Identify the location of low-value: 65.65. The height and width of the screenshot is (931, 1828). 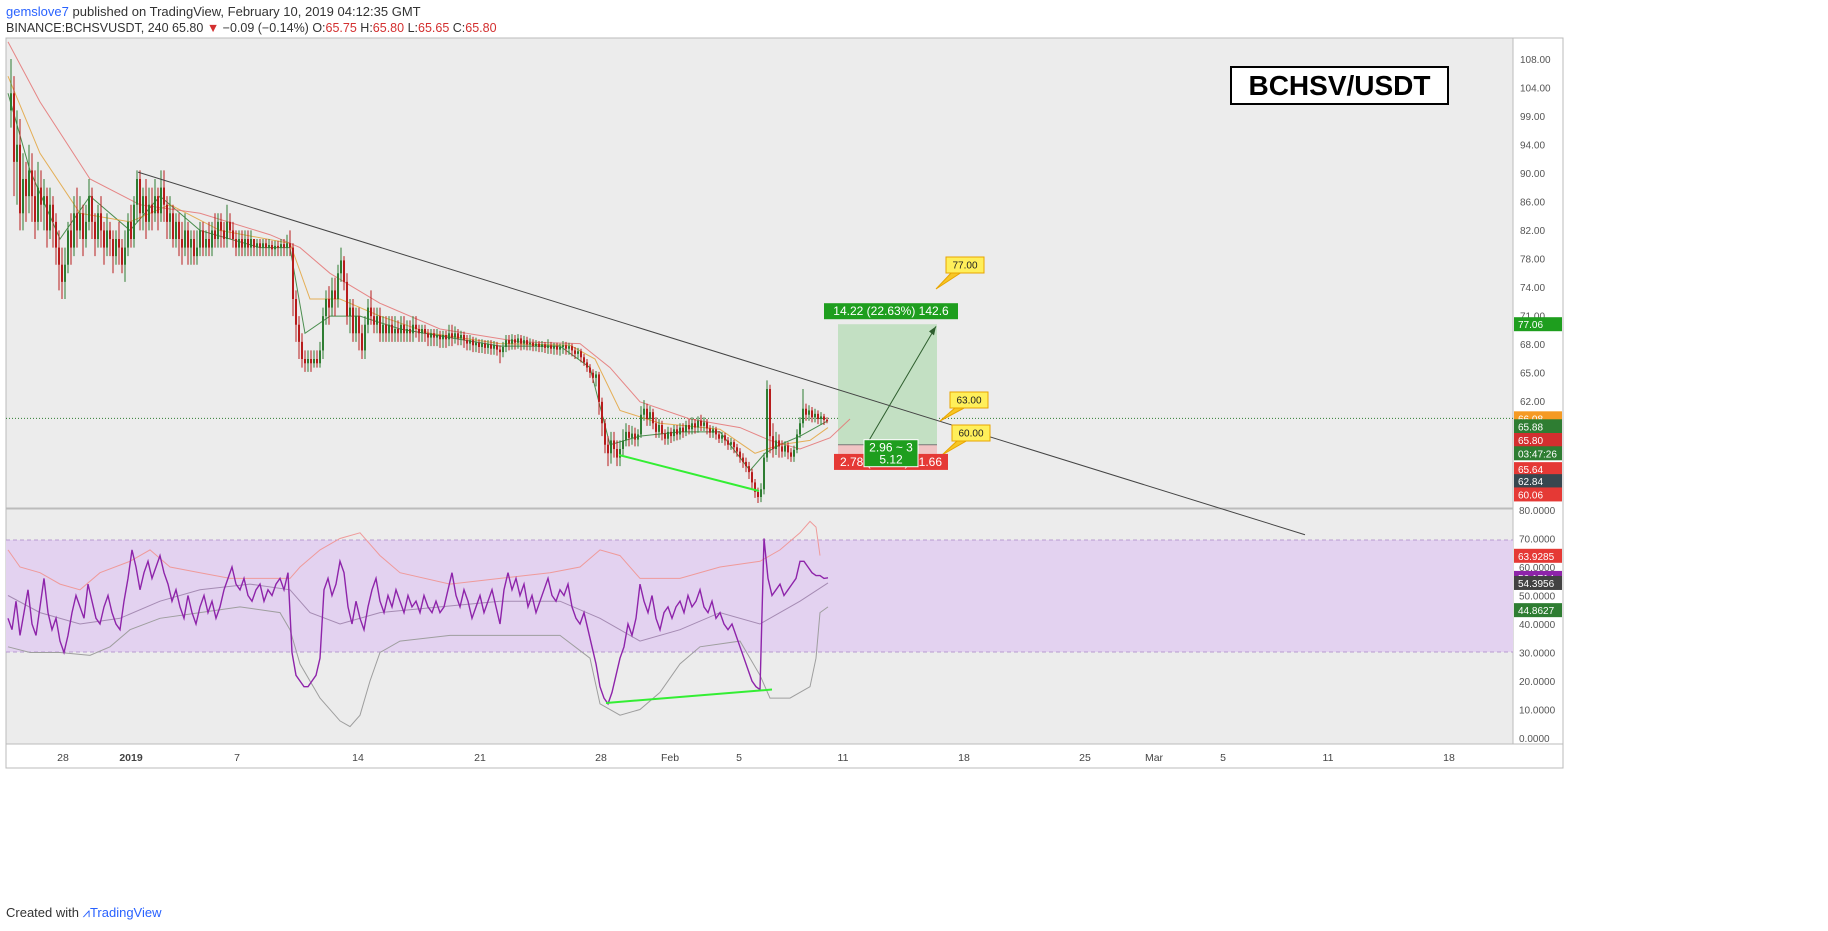
(434, 28).